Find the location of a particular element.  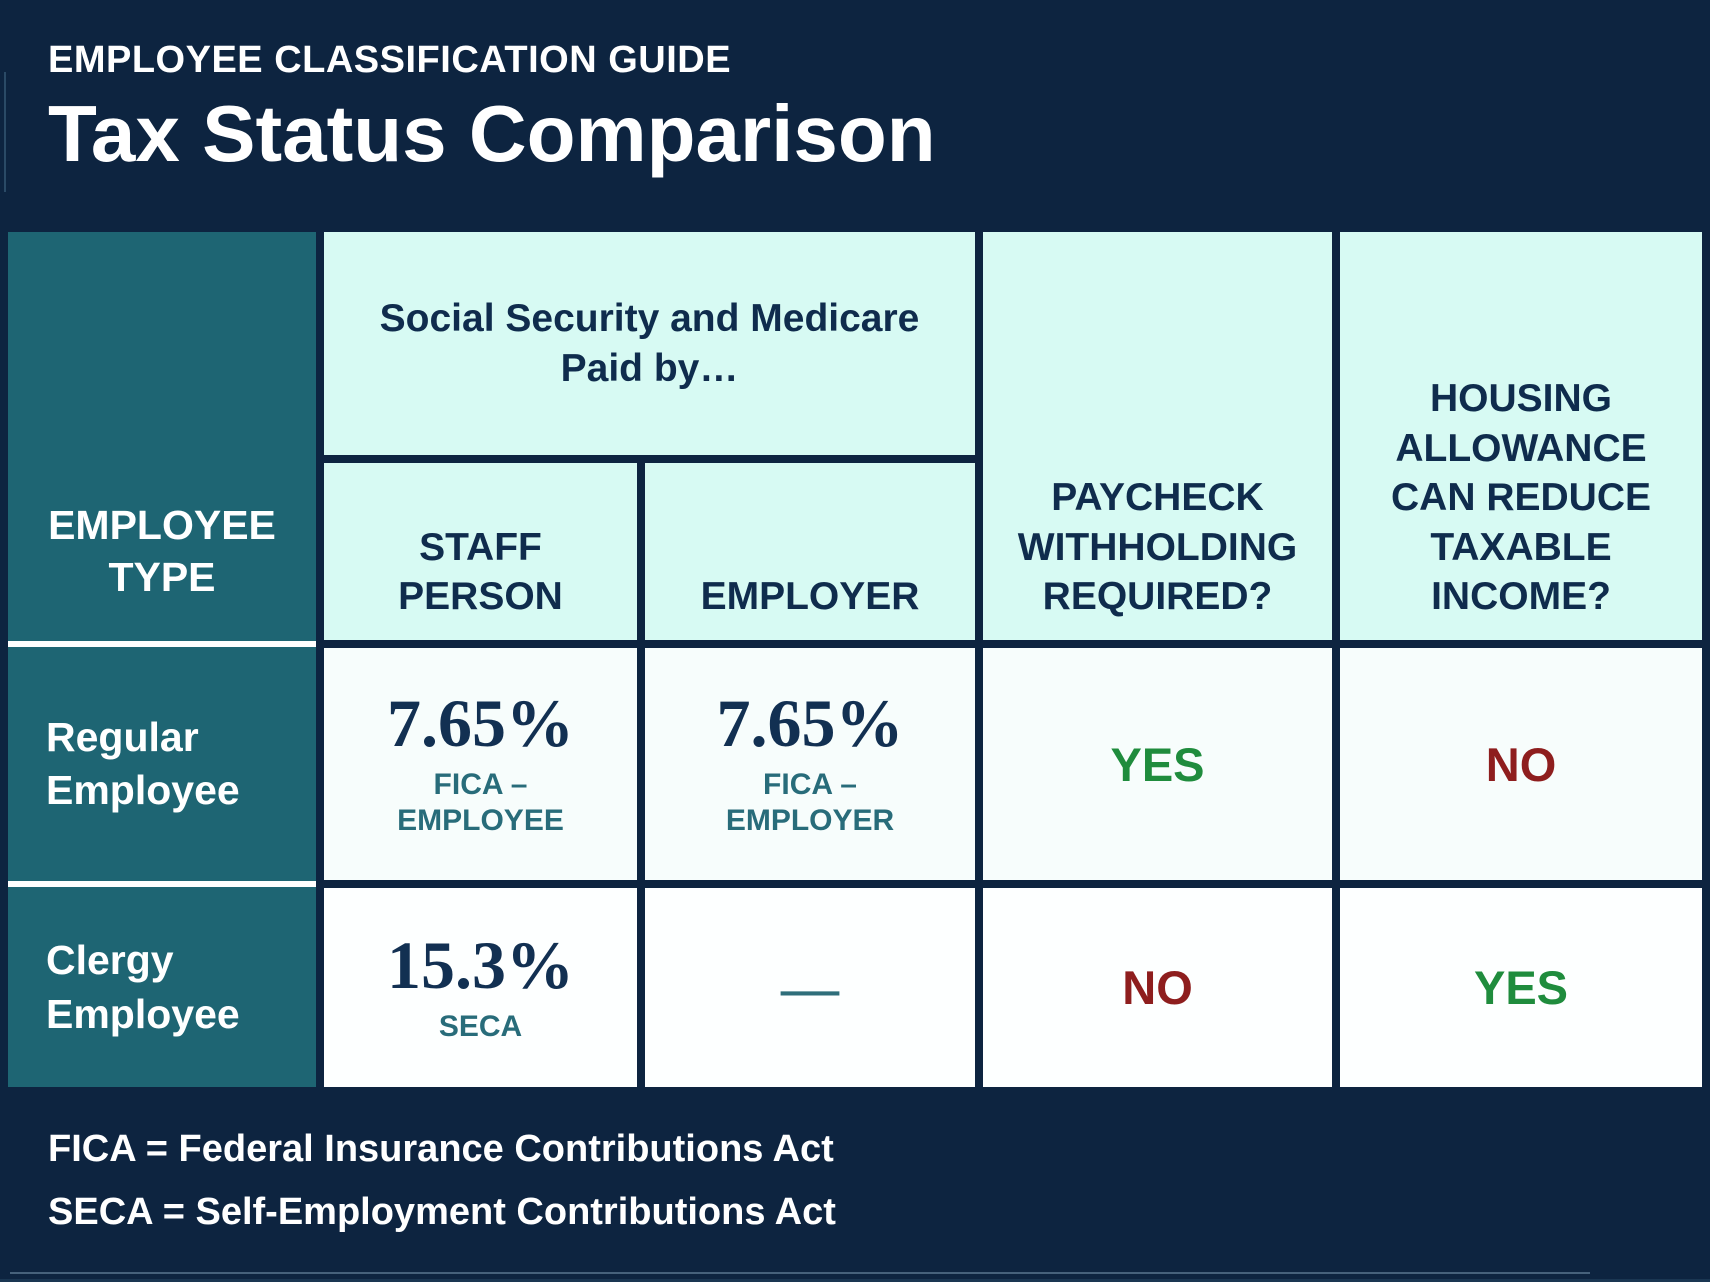

bottom-divider-line is located at coordinates (800, 1273).